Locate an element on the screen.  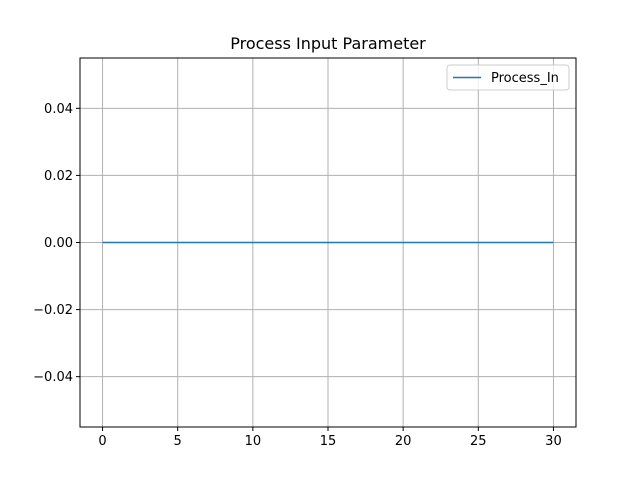
x-tick-label: 30 is located at coordinates (553, 441).